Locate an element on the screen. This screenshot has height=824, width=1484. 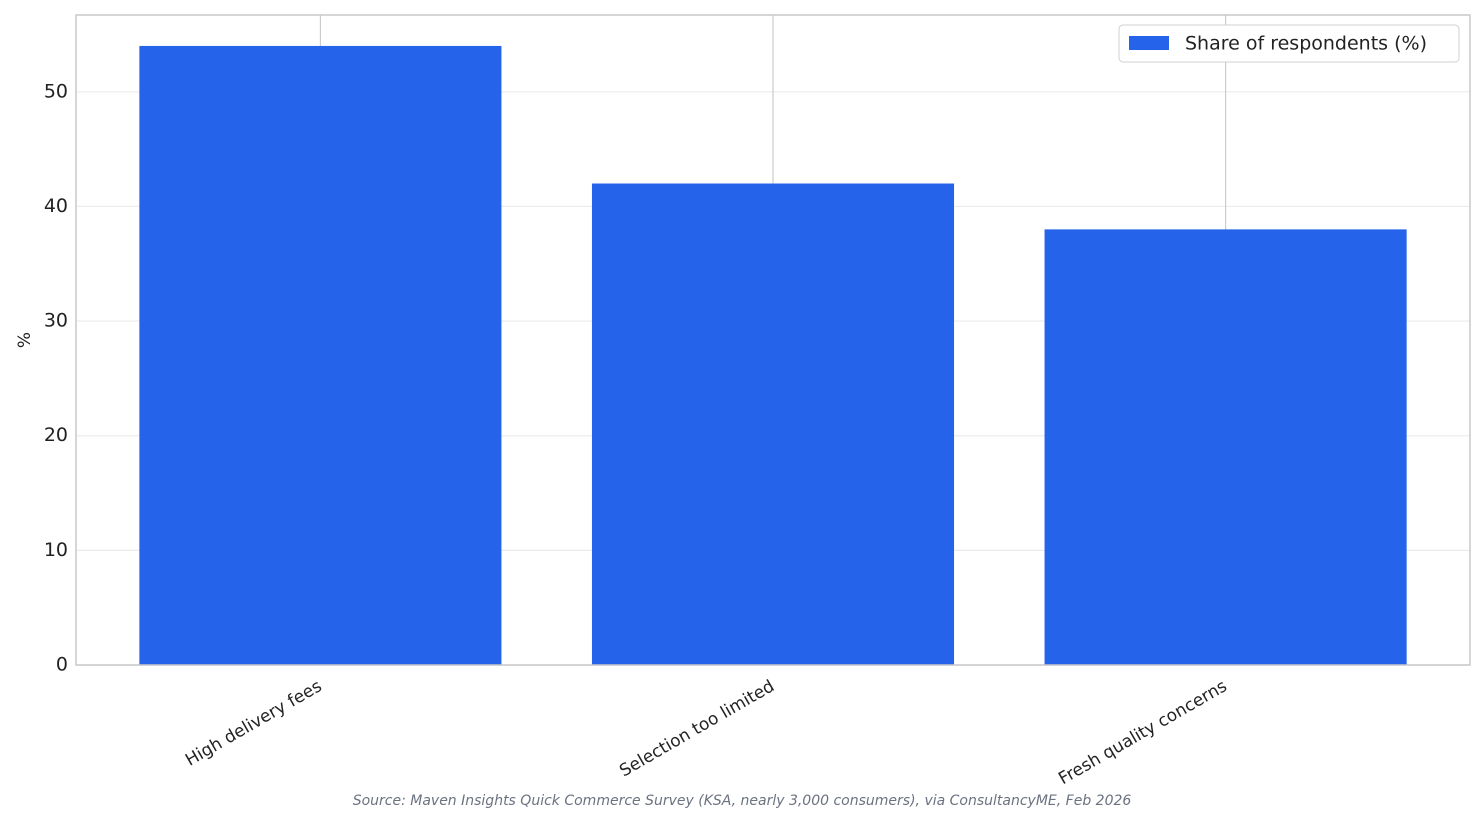
y-tick-label: 20 is located at coordinates (56, 435).